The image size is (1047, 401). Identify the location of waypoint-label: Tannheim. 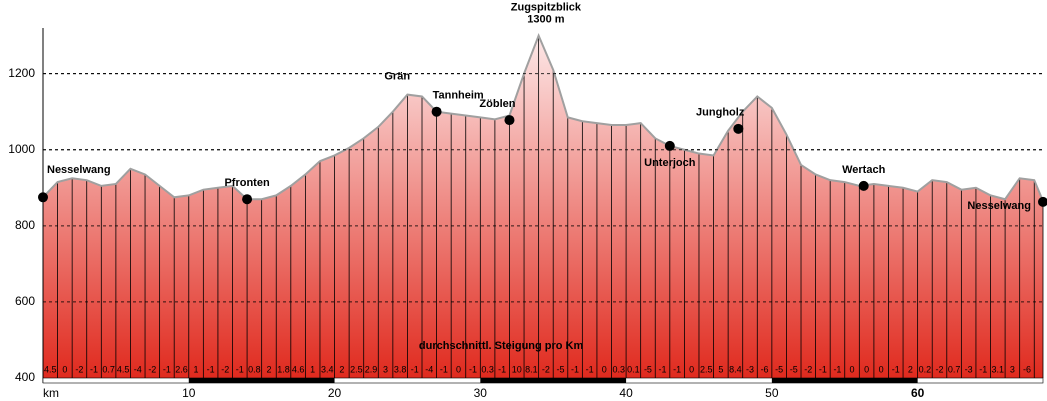
(458, 96).